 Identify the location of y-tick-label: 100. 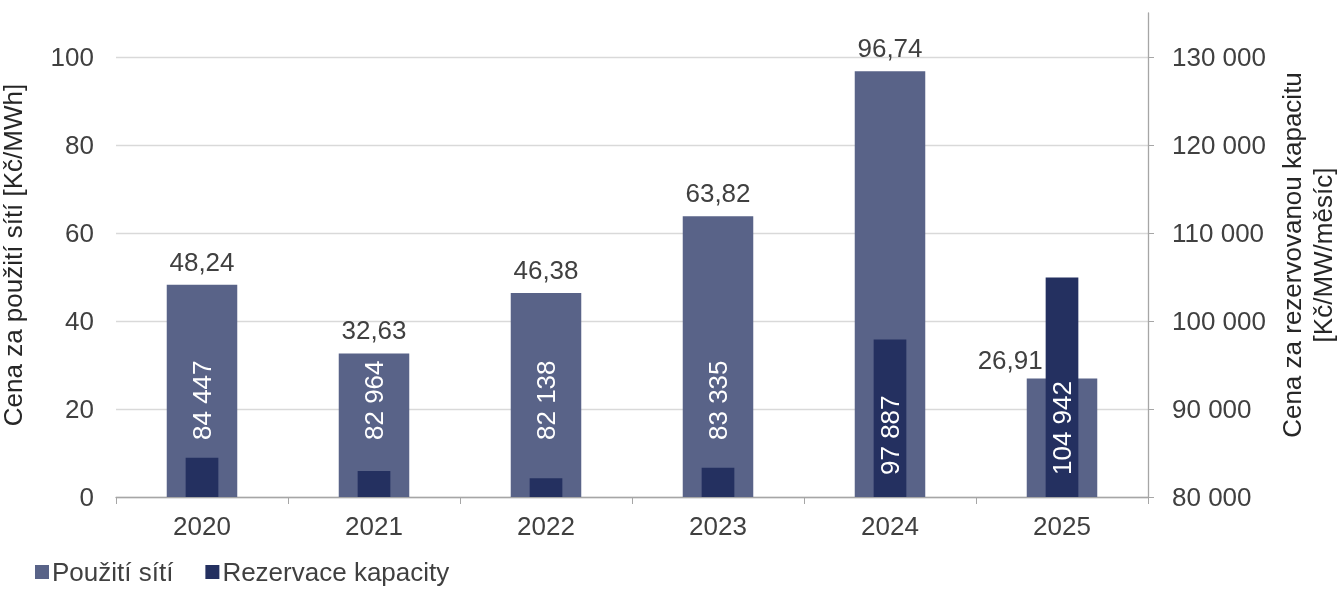
(72, 57).